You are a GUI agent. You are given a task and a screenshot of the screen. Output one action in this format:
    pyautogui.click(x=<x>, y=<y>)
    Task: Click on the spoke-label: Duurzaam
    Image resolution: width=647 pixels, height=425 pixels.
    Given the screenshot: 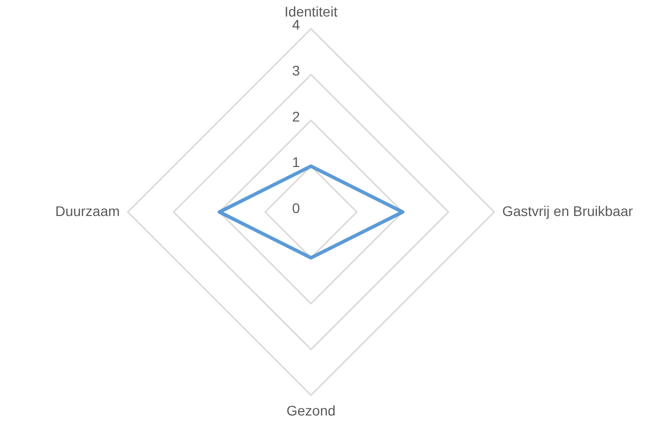 What is the action you would take?
    pyautogui.click(x=87, y=210)
    